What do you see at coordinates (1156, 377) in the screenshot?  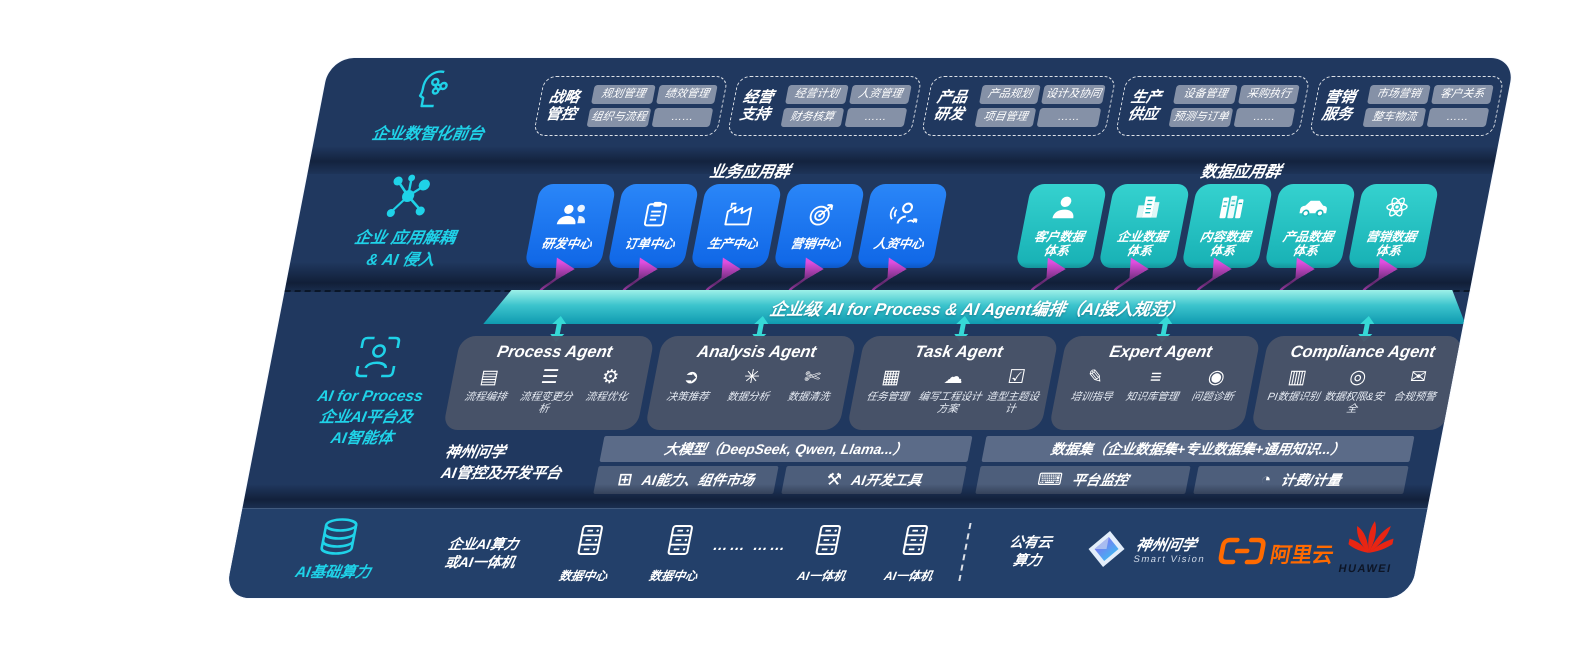 I see `knowledge-base-icon: ≡` at bounding box center [1156, 377].